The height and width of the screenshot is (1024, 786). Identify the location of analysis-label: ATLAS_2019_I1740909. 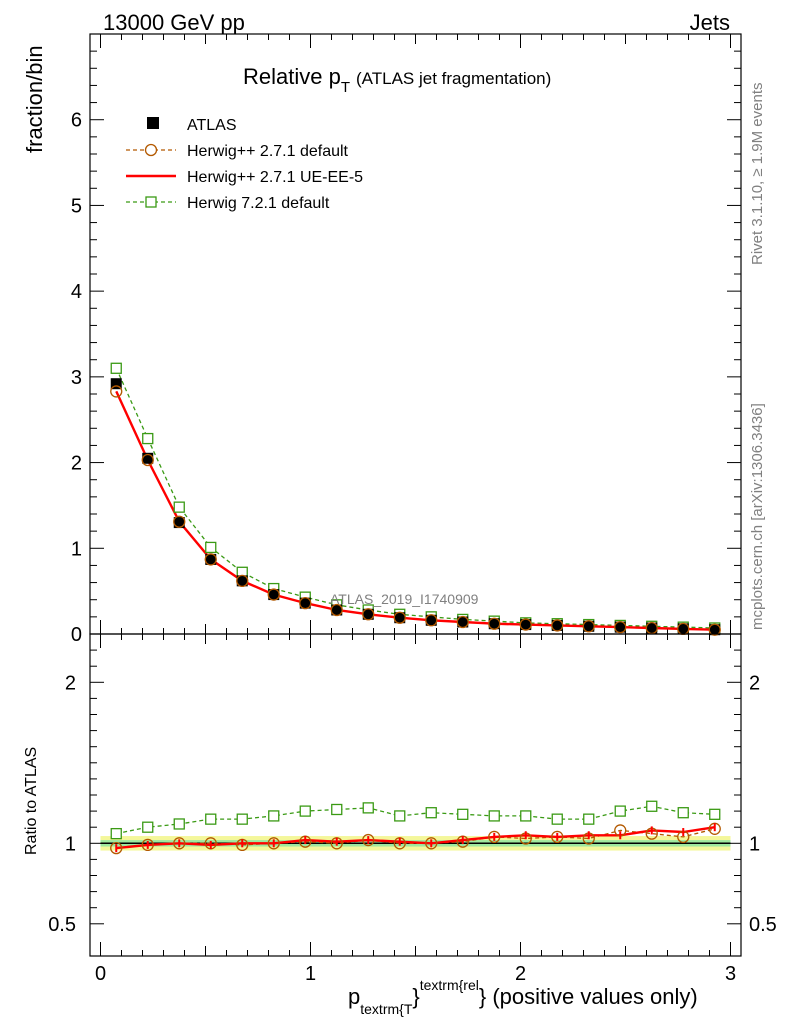
(404, 599).